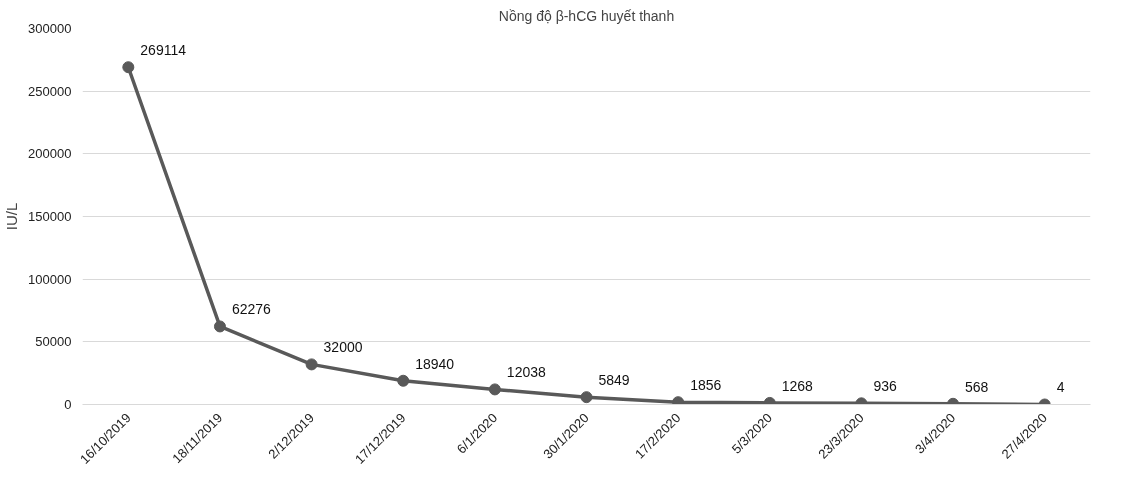  Describe the element at coordinates (586, 15) in the screenshot. I see `chart-title: Nồng độ β-hCG huyết thanh` at that location.